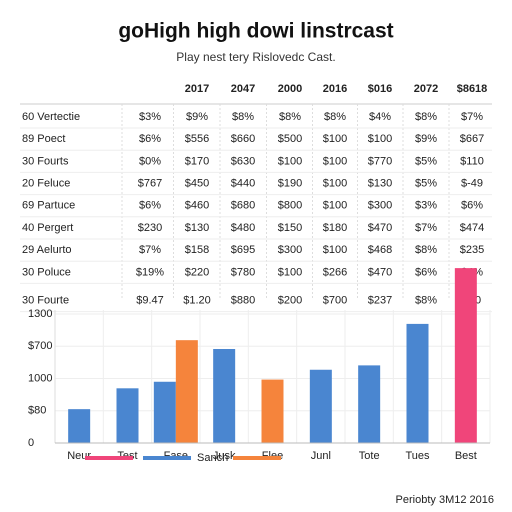 The image size is (512, 512). I want to click on table-cell: $880, so click(243, 301).